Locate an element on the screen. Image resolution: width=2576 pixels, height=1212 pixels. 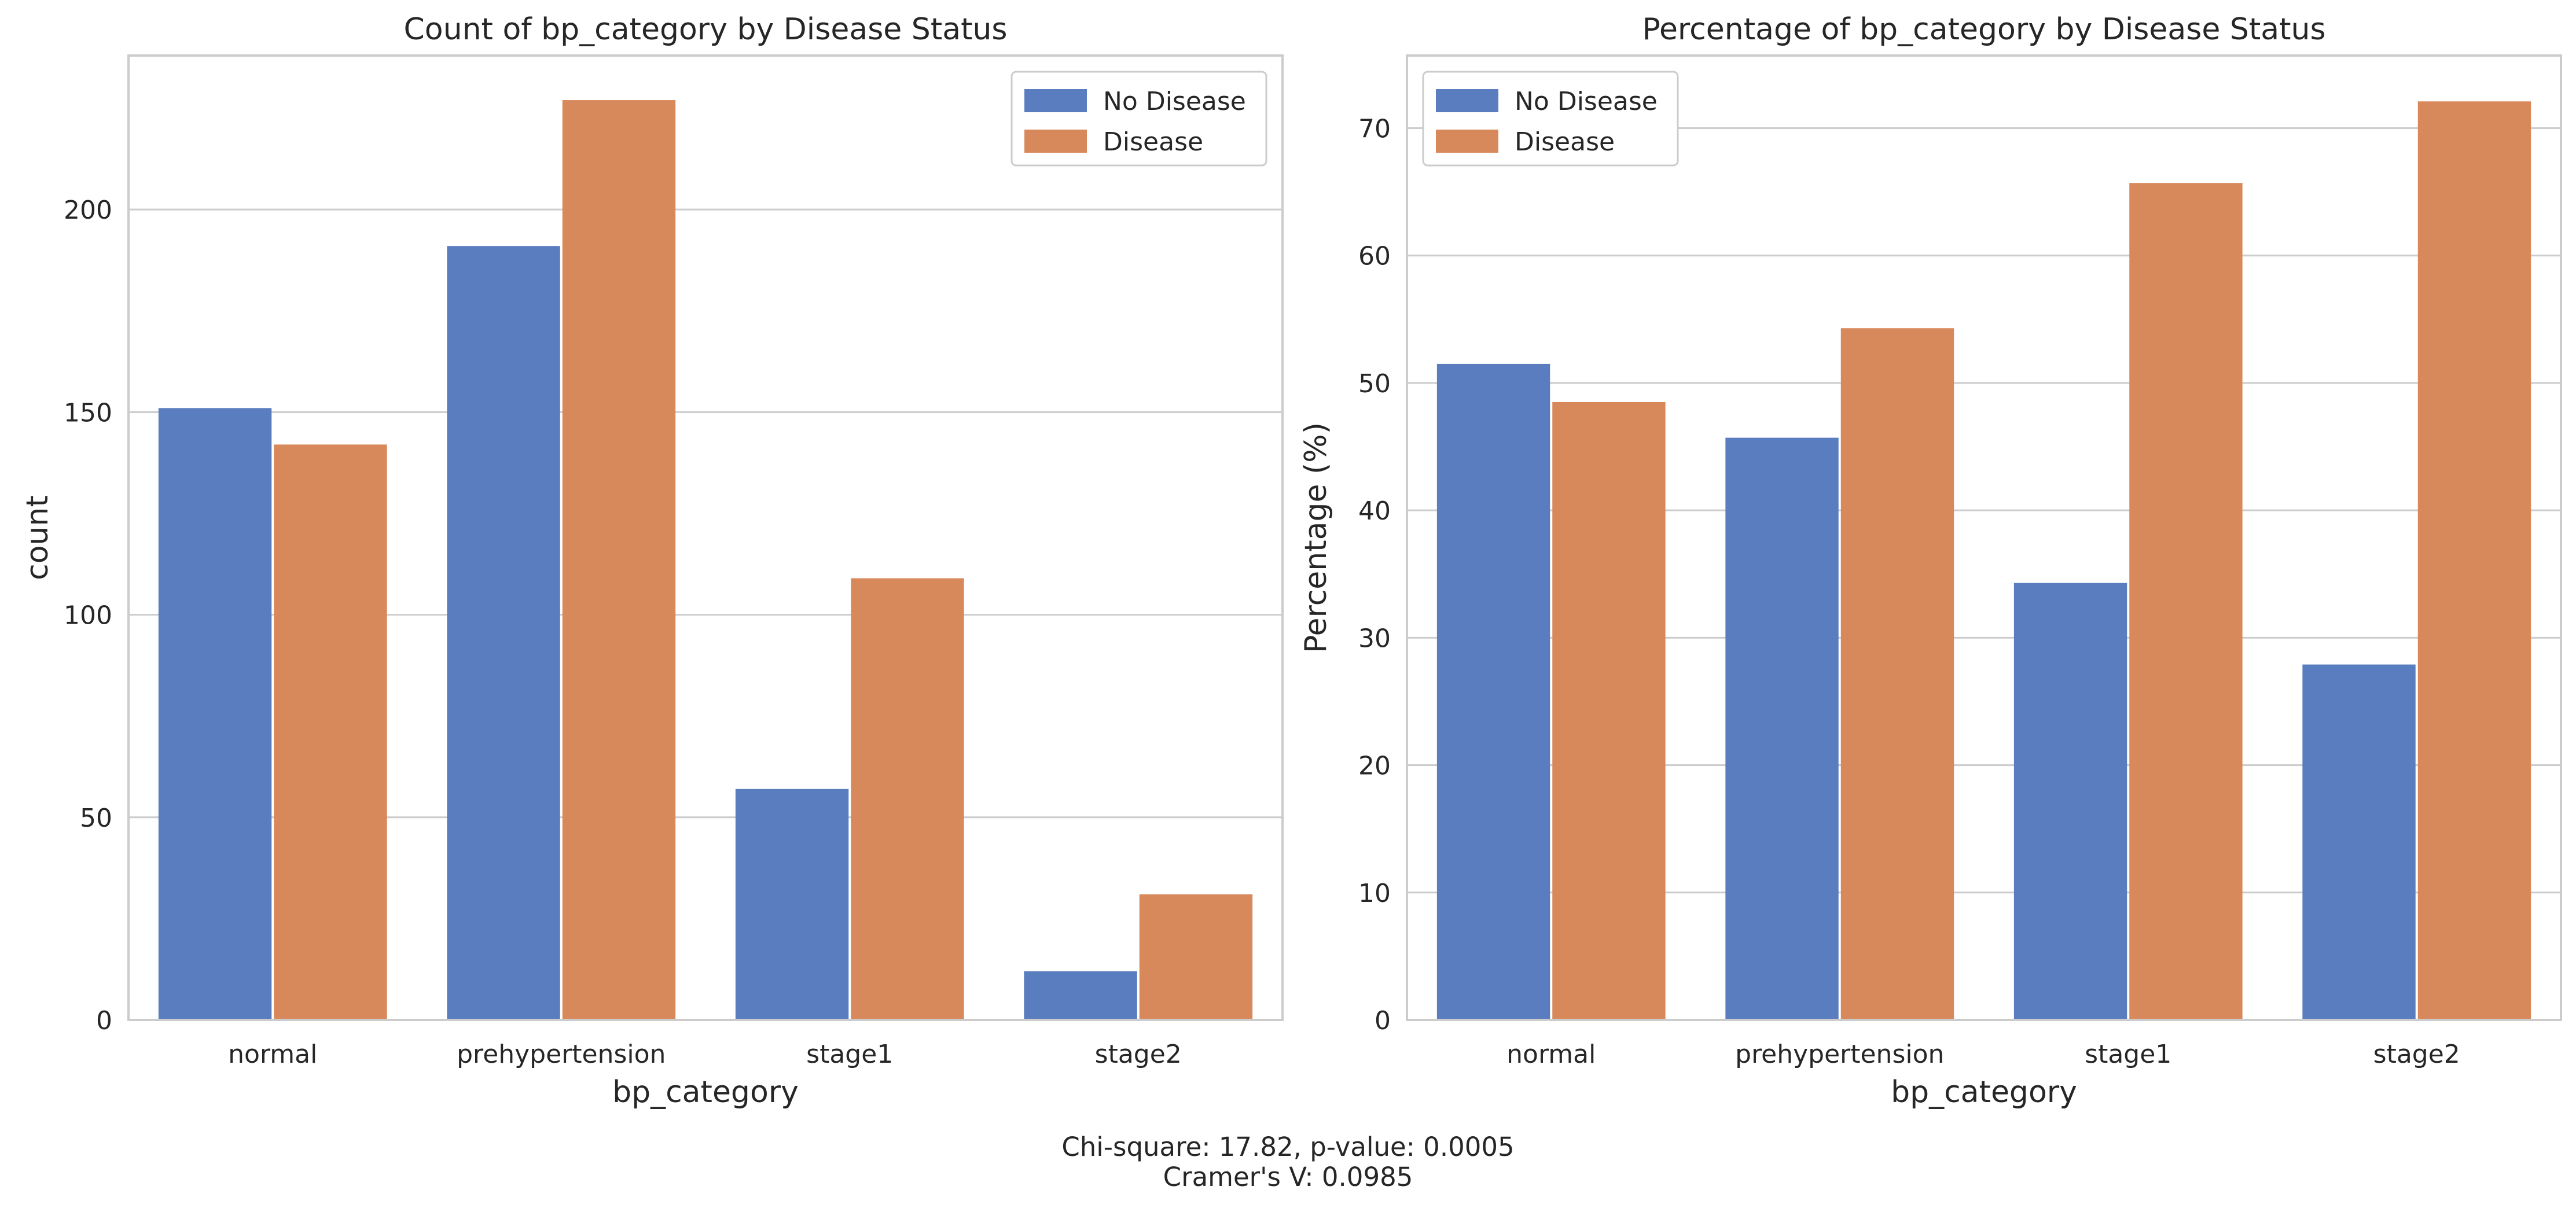
y-tick-label: 200 is located at coordinates (88, 210).